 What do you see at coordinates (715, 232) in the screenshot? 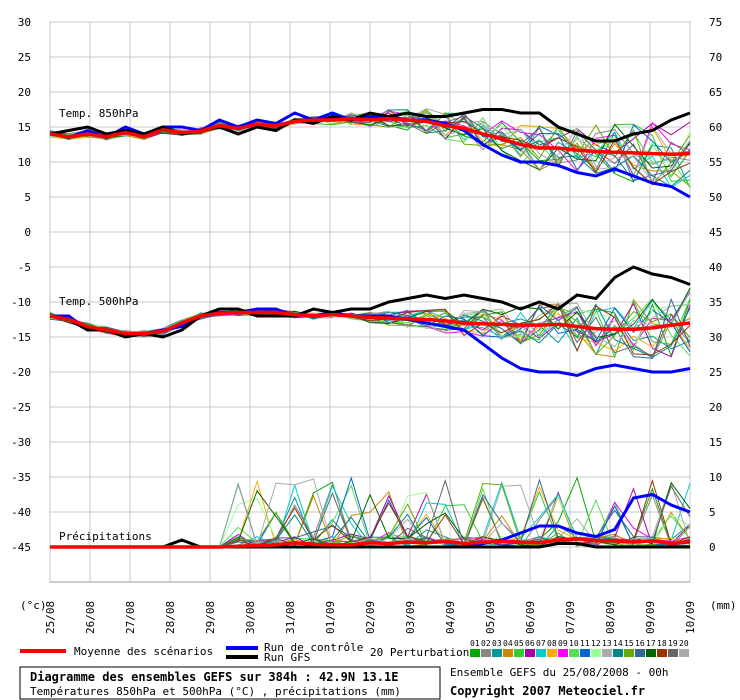
I see `right-tick-label: 45` at bounding box center [715, 232].